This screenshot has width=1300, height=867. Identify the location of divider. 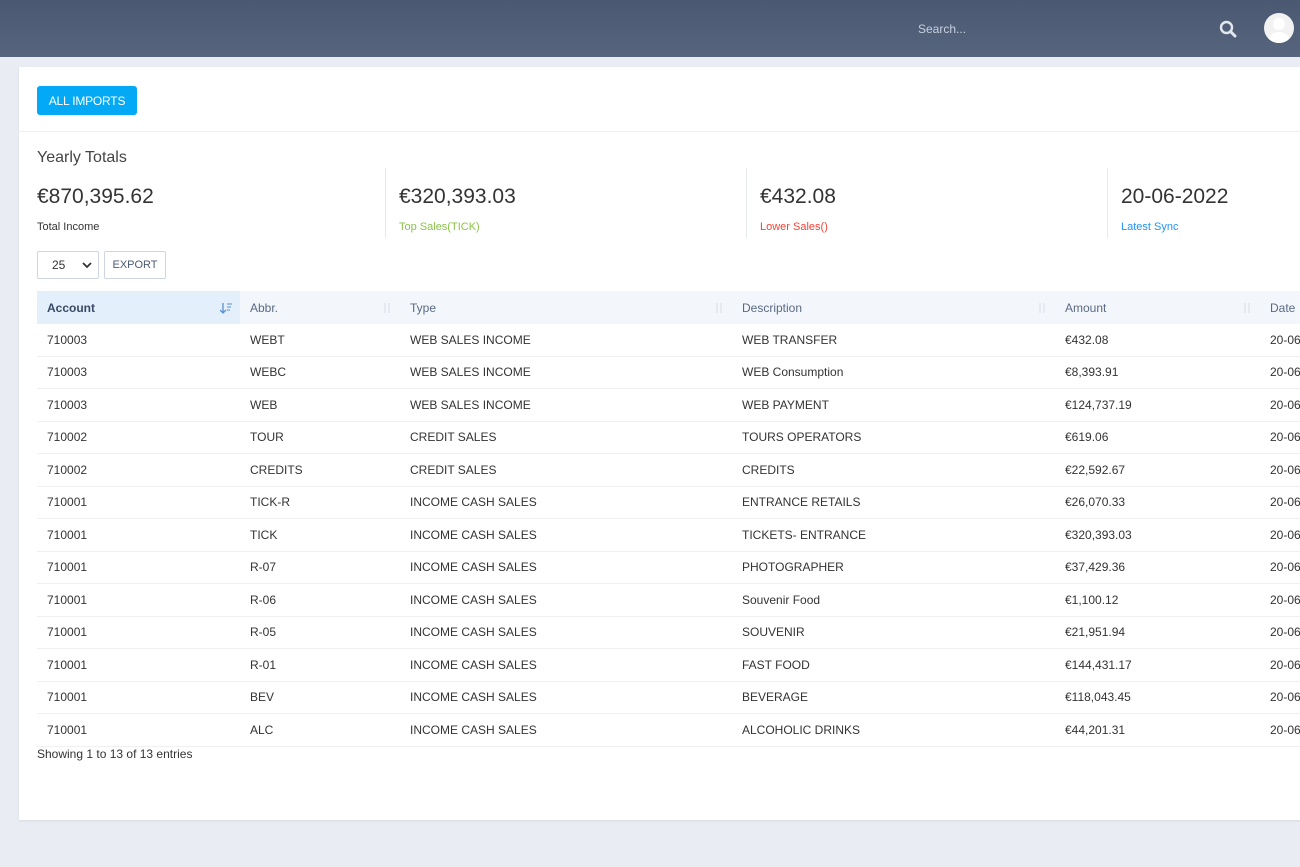
(659, 131).